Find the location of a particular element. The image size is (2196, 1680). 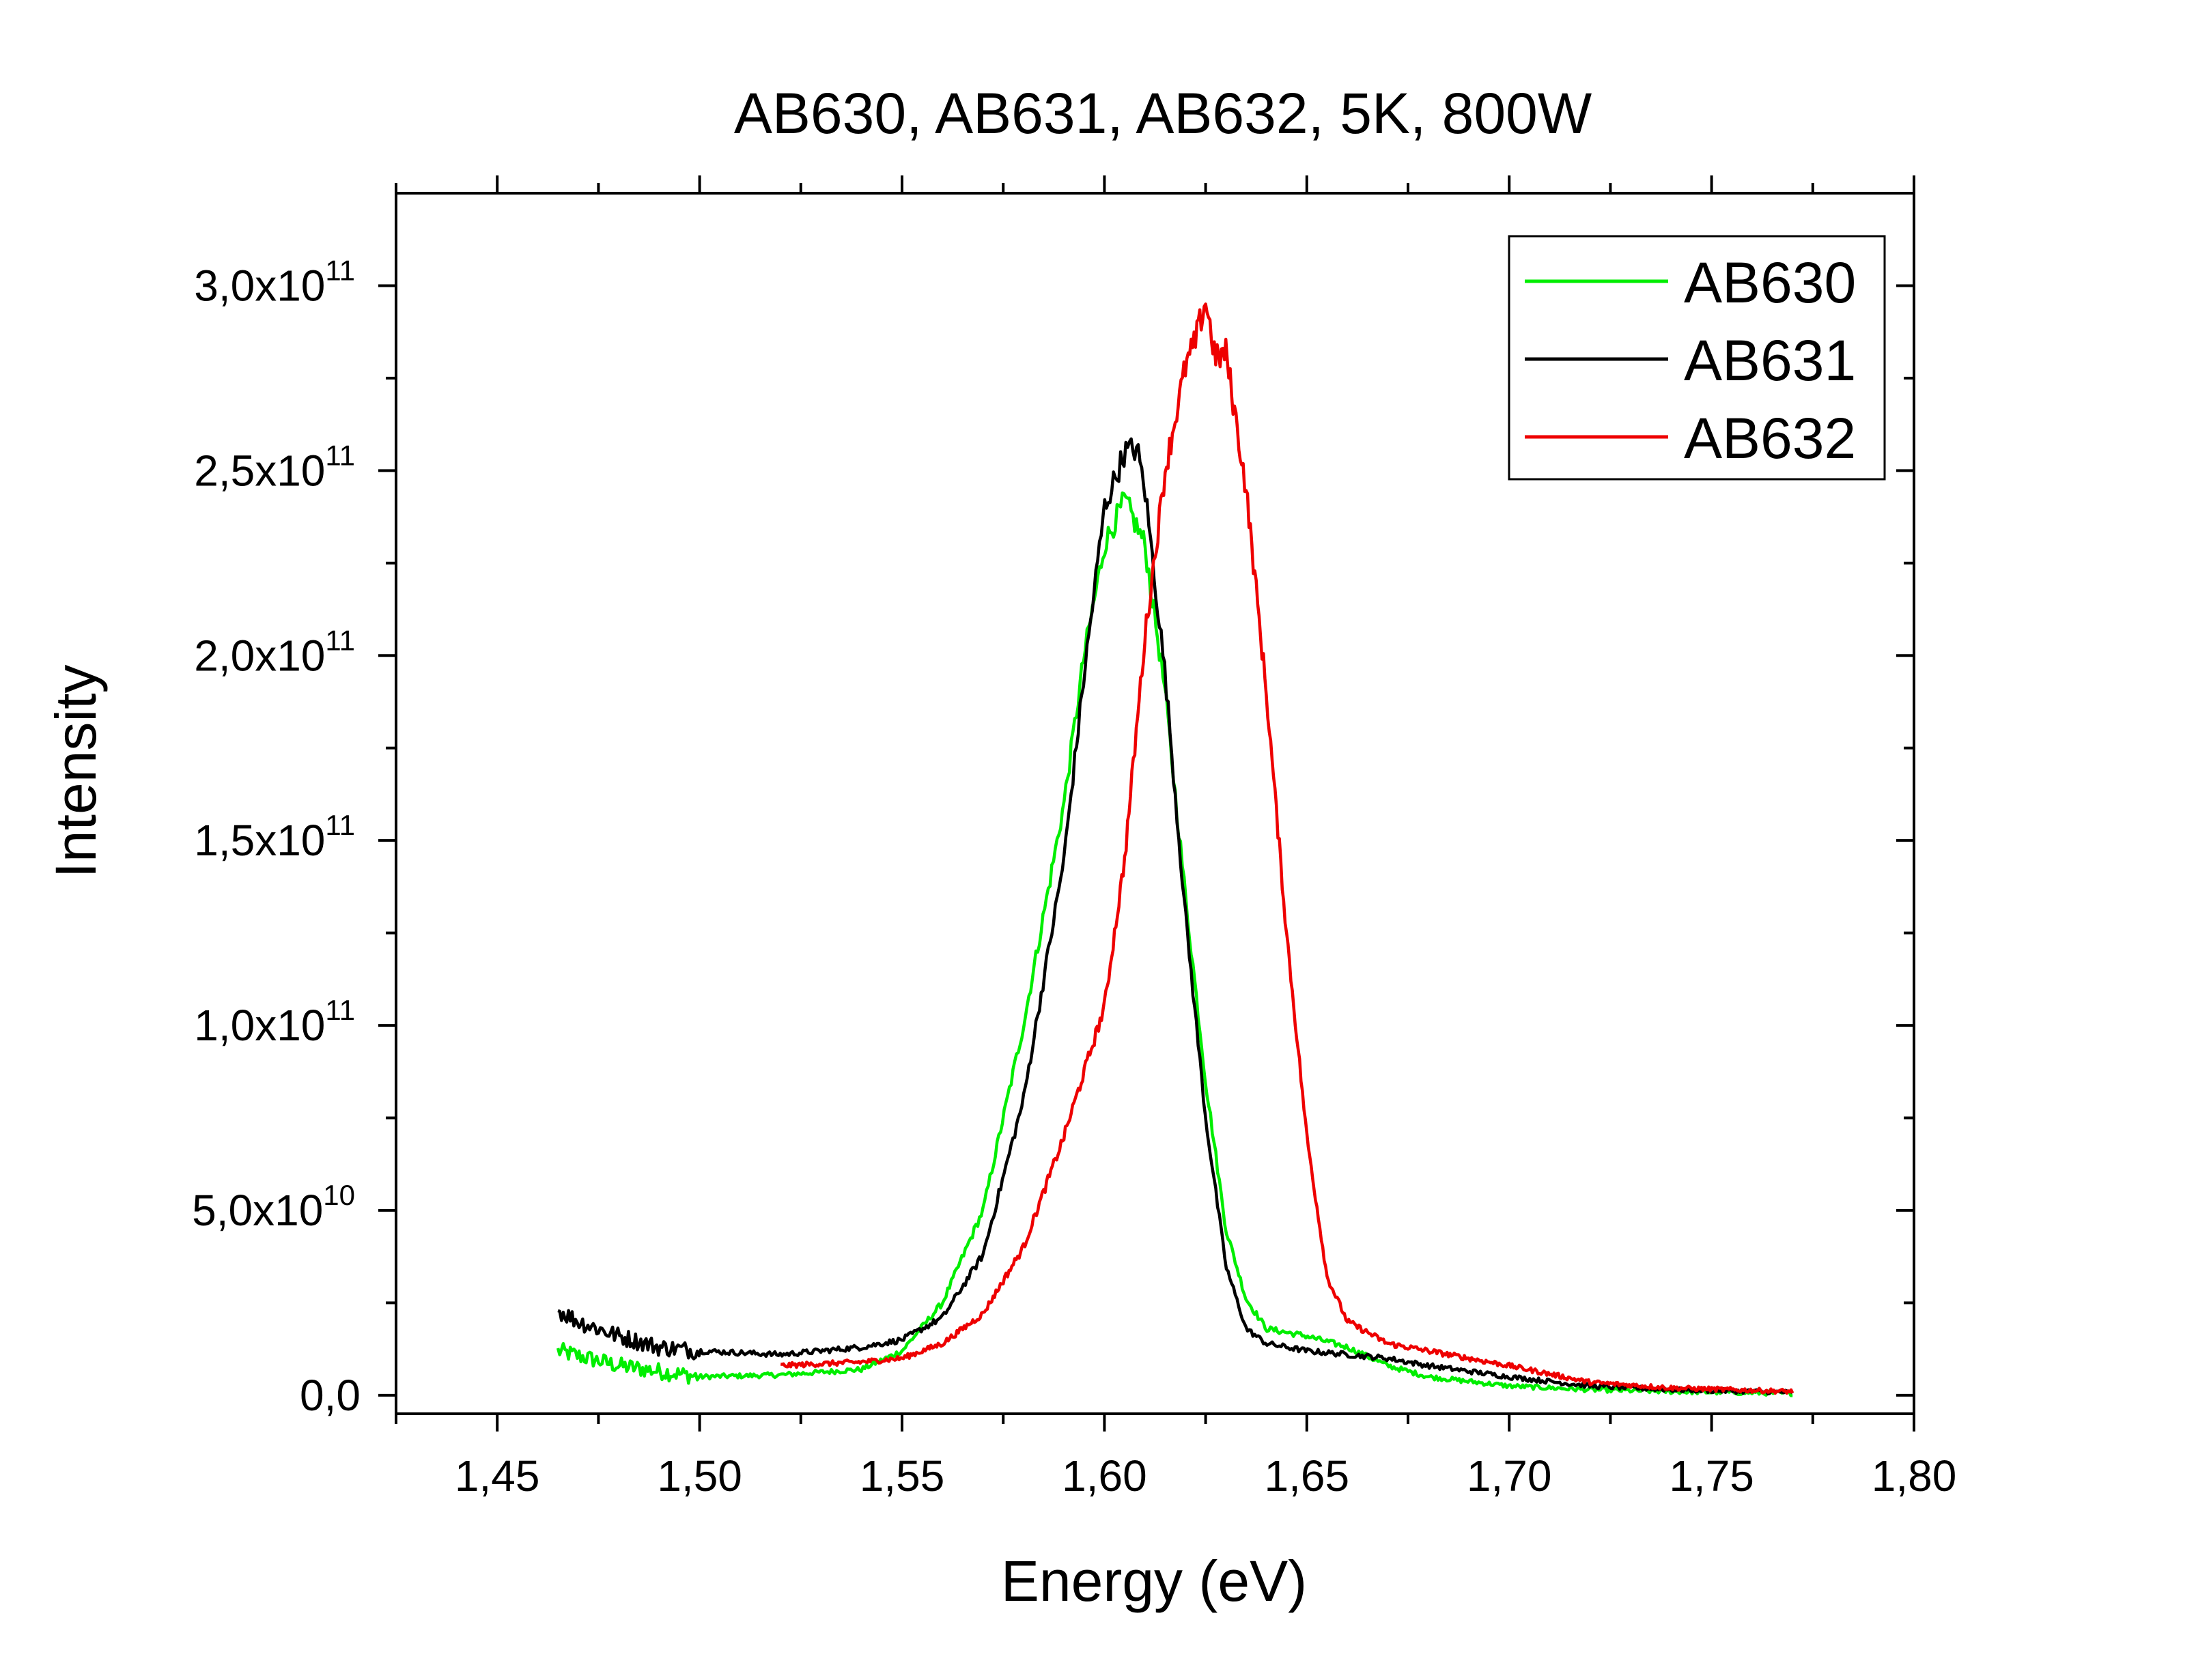

x-tick-label: 1,45 is located at coordinates (498, 1475).